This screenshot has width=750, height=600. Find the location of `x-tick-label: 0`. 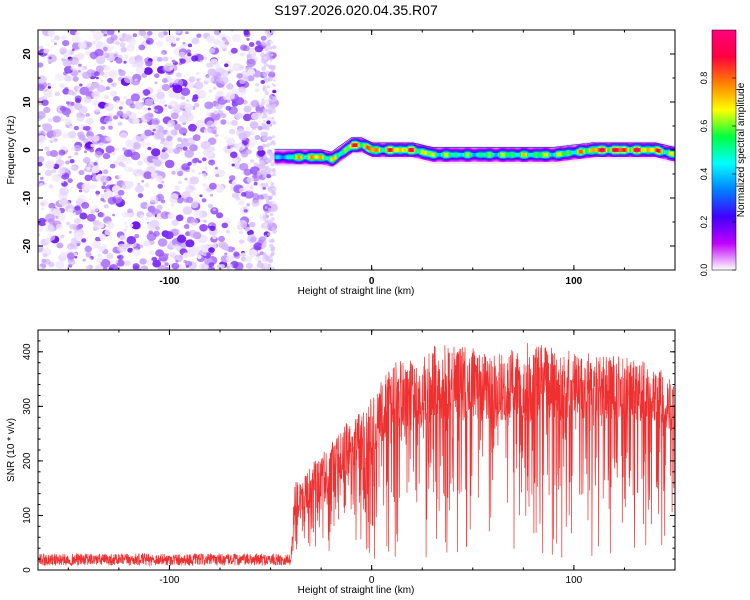

x-tick-label: 0 is located at coordinates (372, 281).